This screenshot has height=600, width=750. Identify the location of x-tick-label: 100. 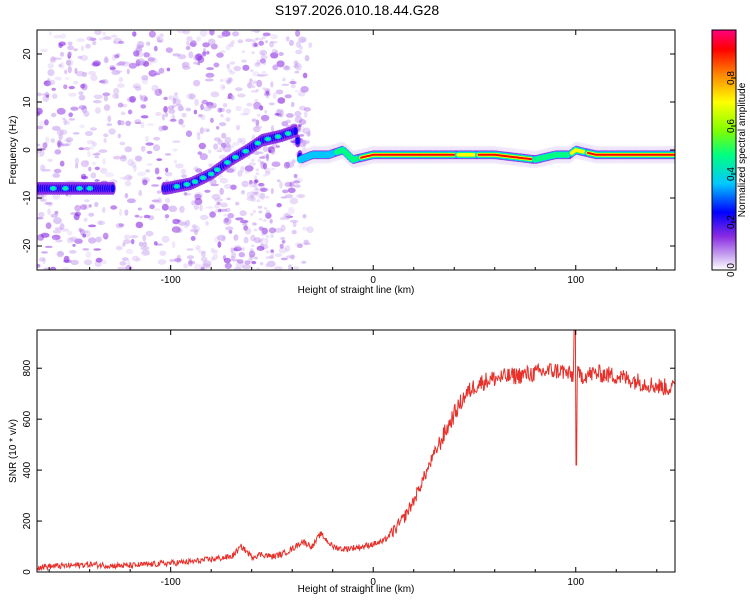
(575, 582).